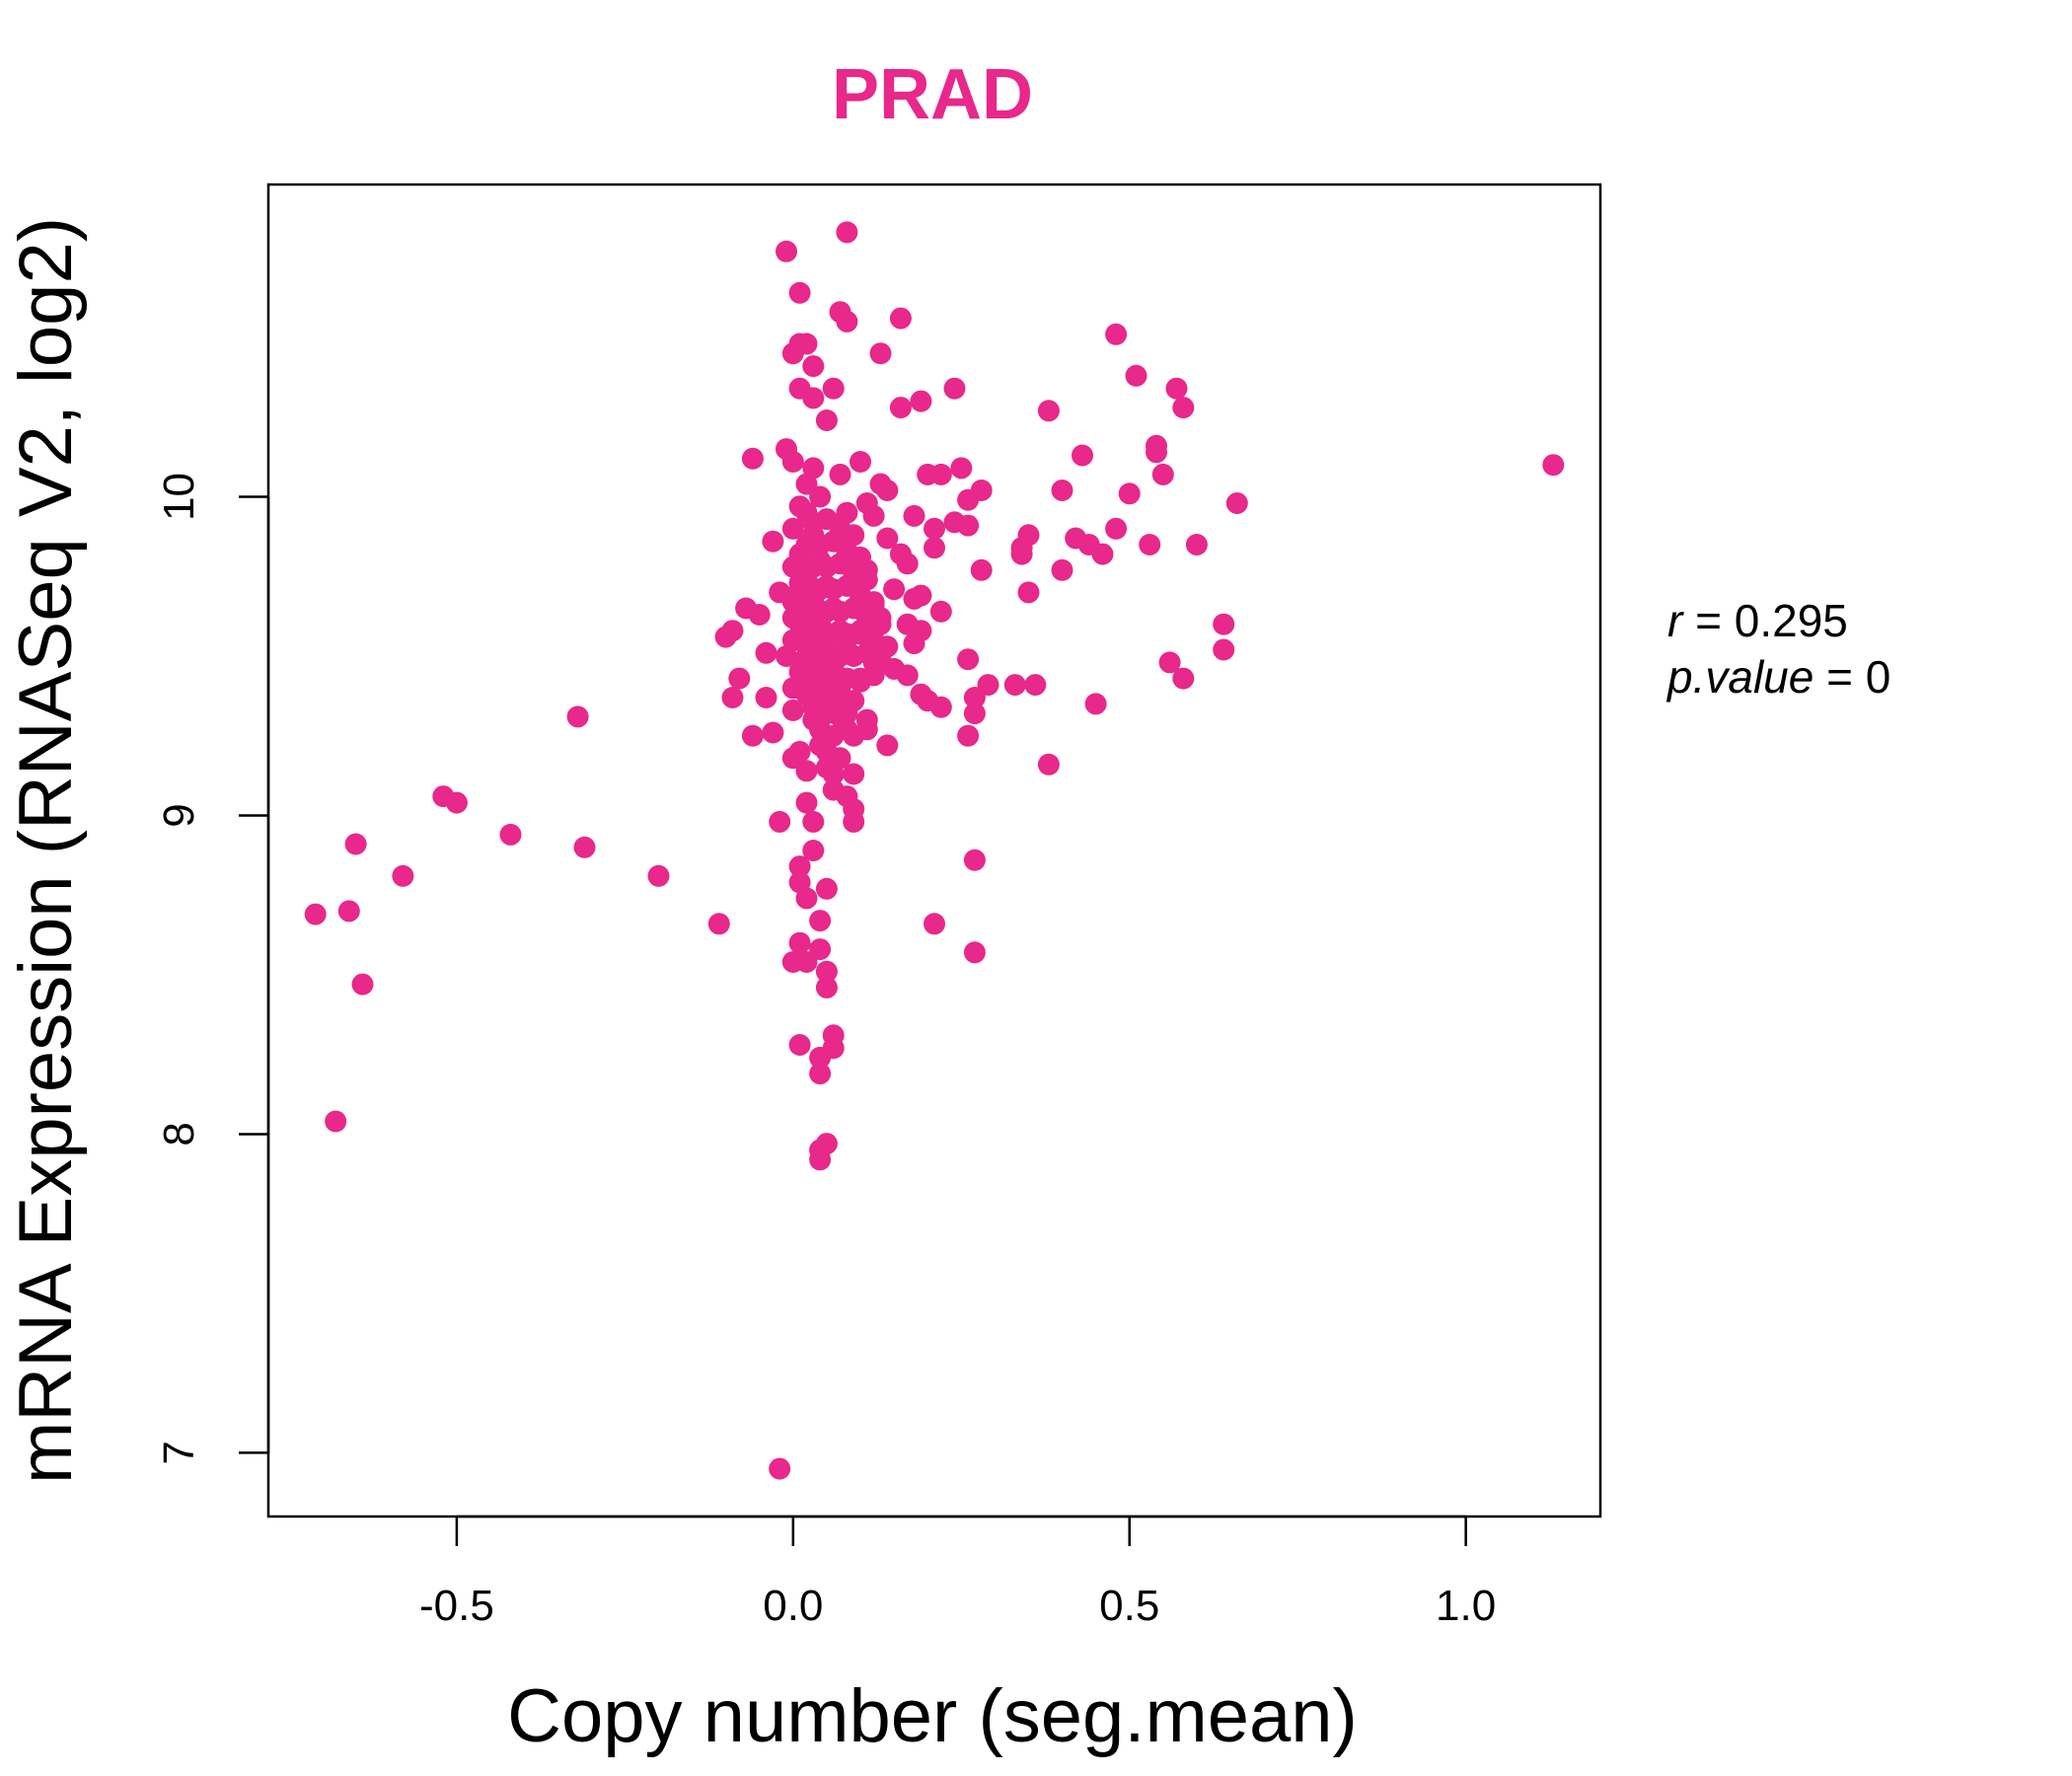 This screenshot has height=1776, width=2072. What do you see at coordinates (933, 94) in the screenshot?
I see `chart-title: PRAD` at bounding box center [933, 94].